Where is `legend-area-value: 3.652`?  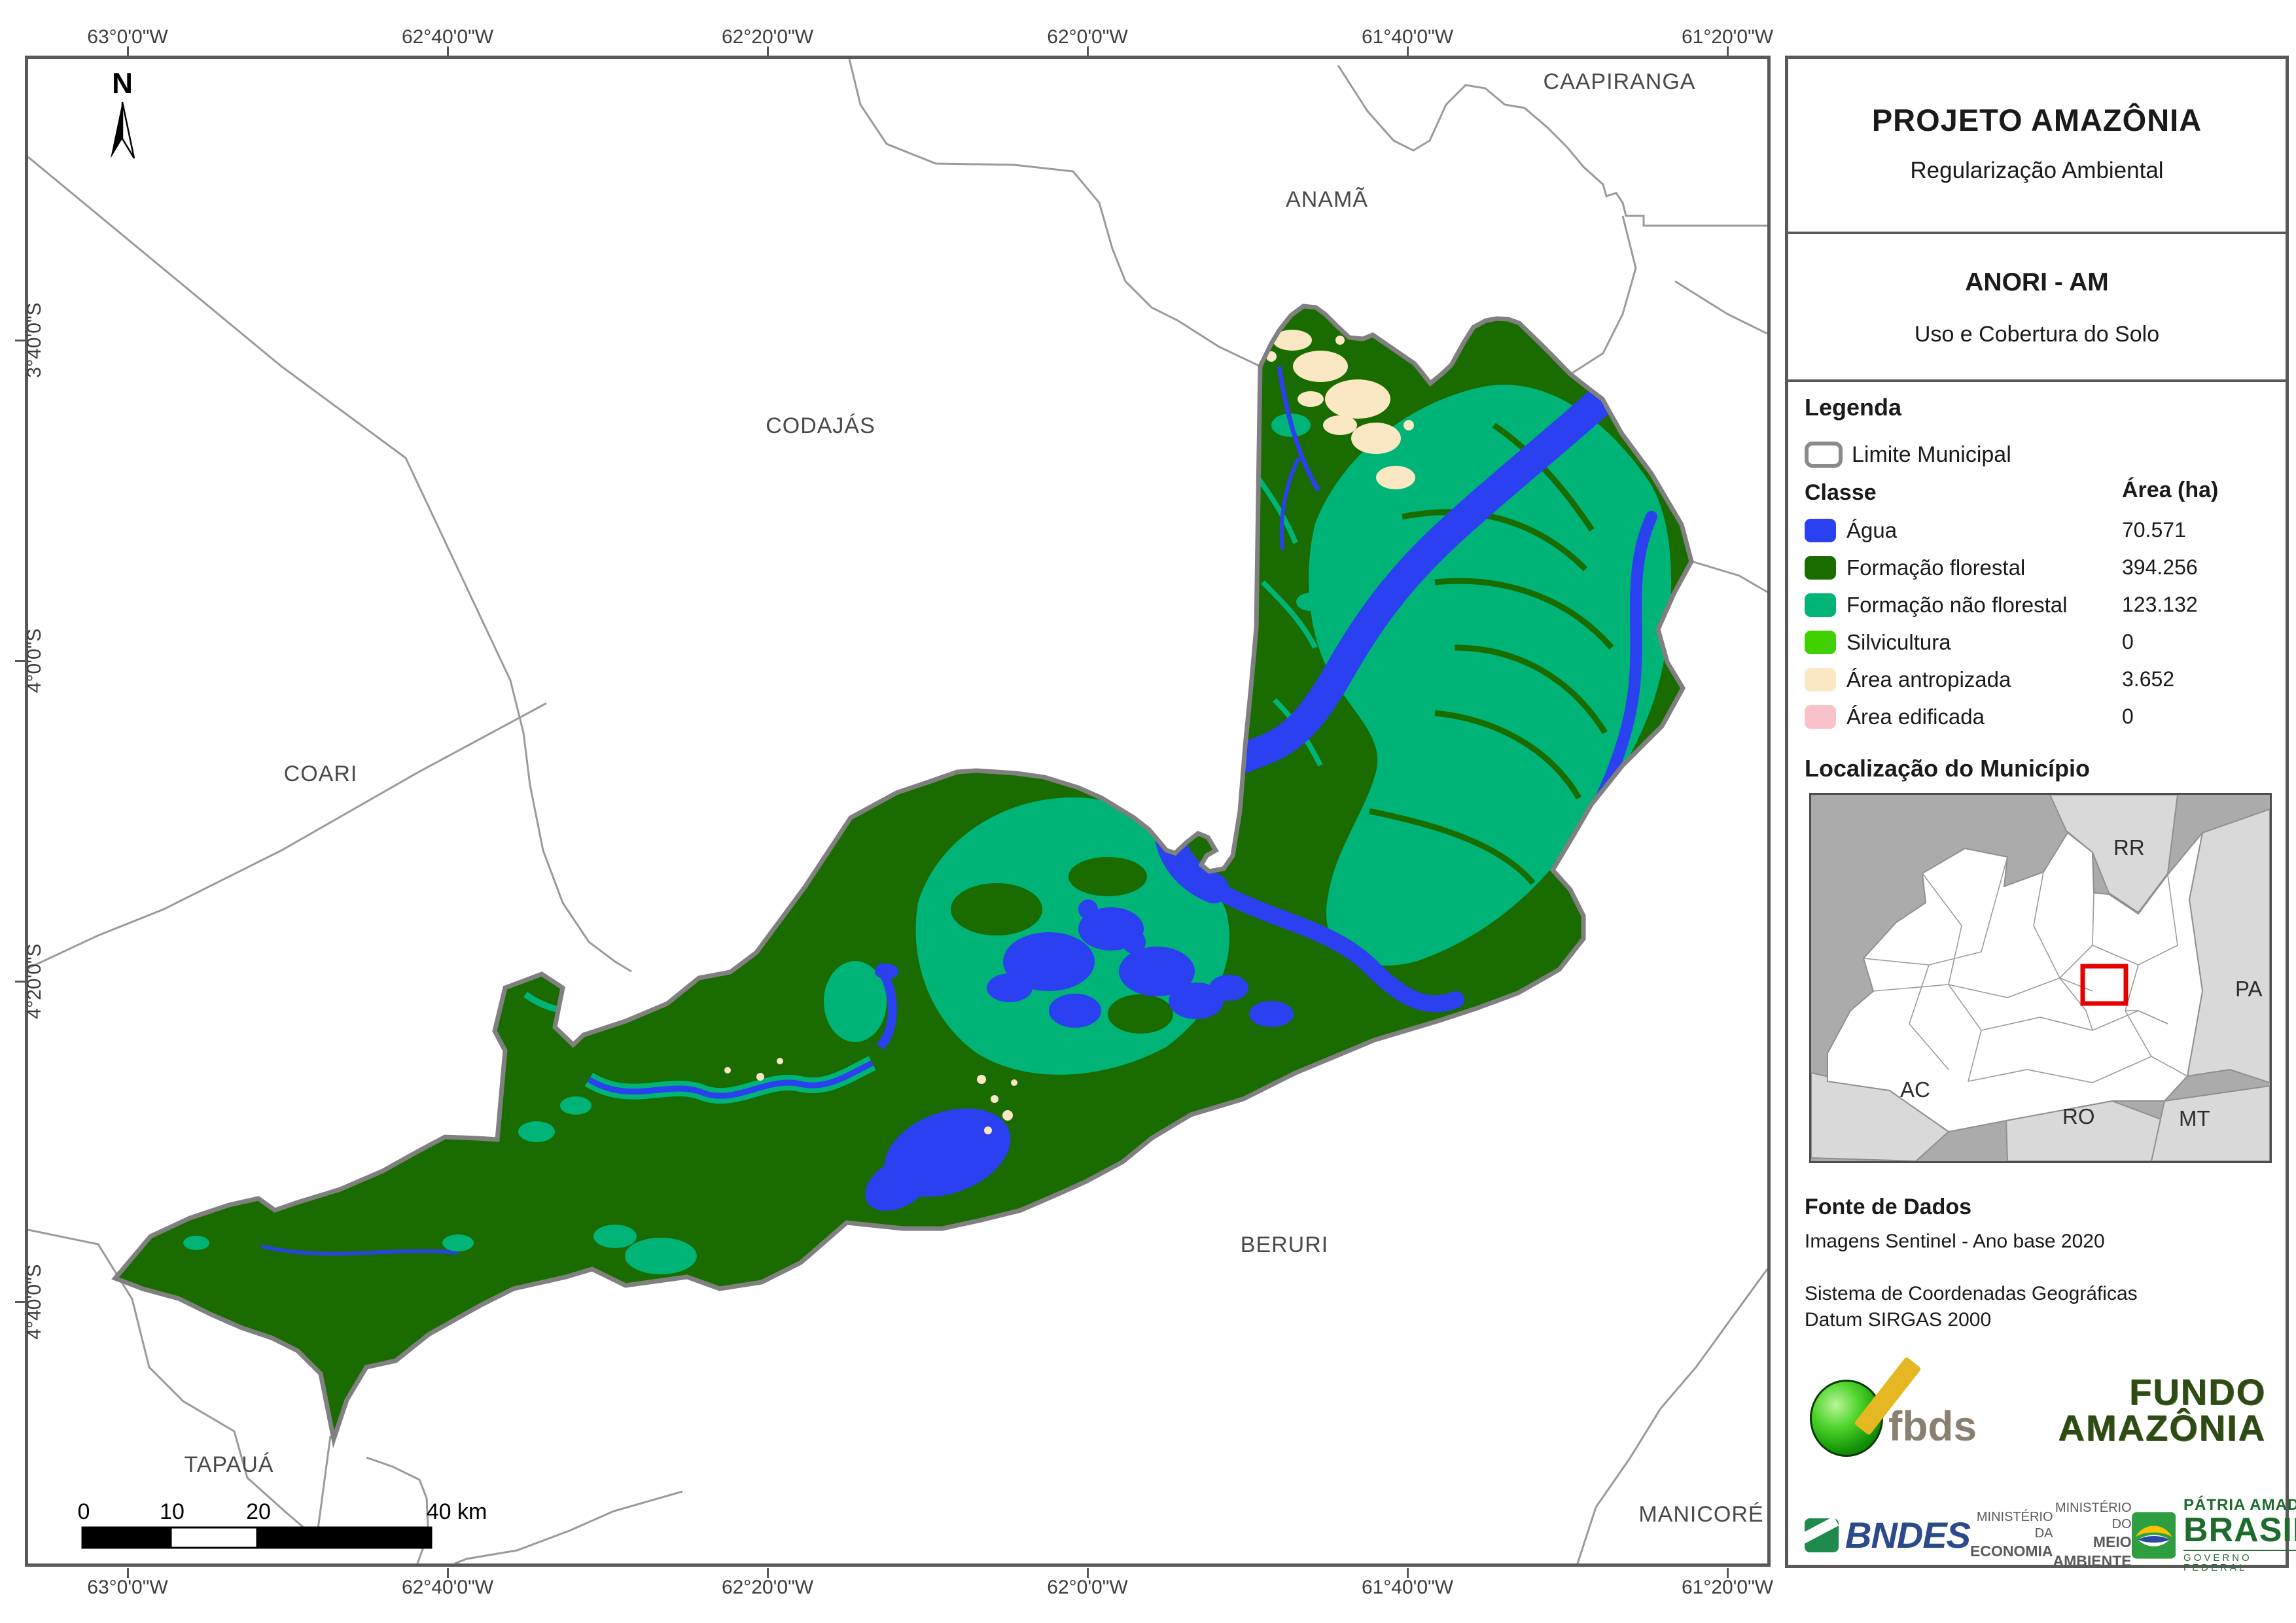 legend-area-value: 3.652 is located at coordinates (2148, 679).